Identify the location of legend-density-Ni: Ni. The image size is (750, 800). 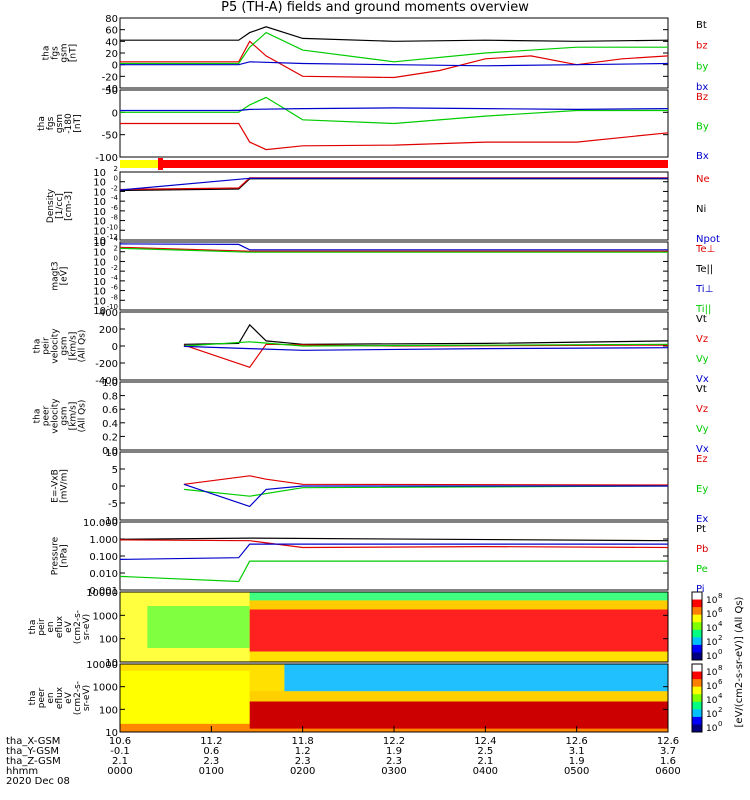
(701, 209).